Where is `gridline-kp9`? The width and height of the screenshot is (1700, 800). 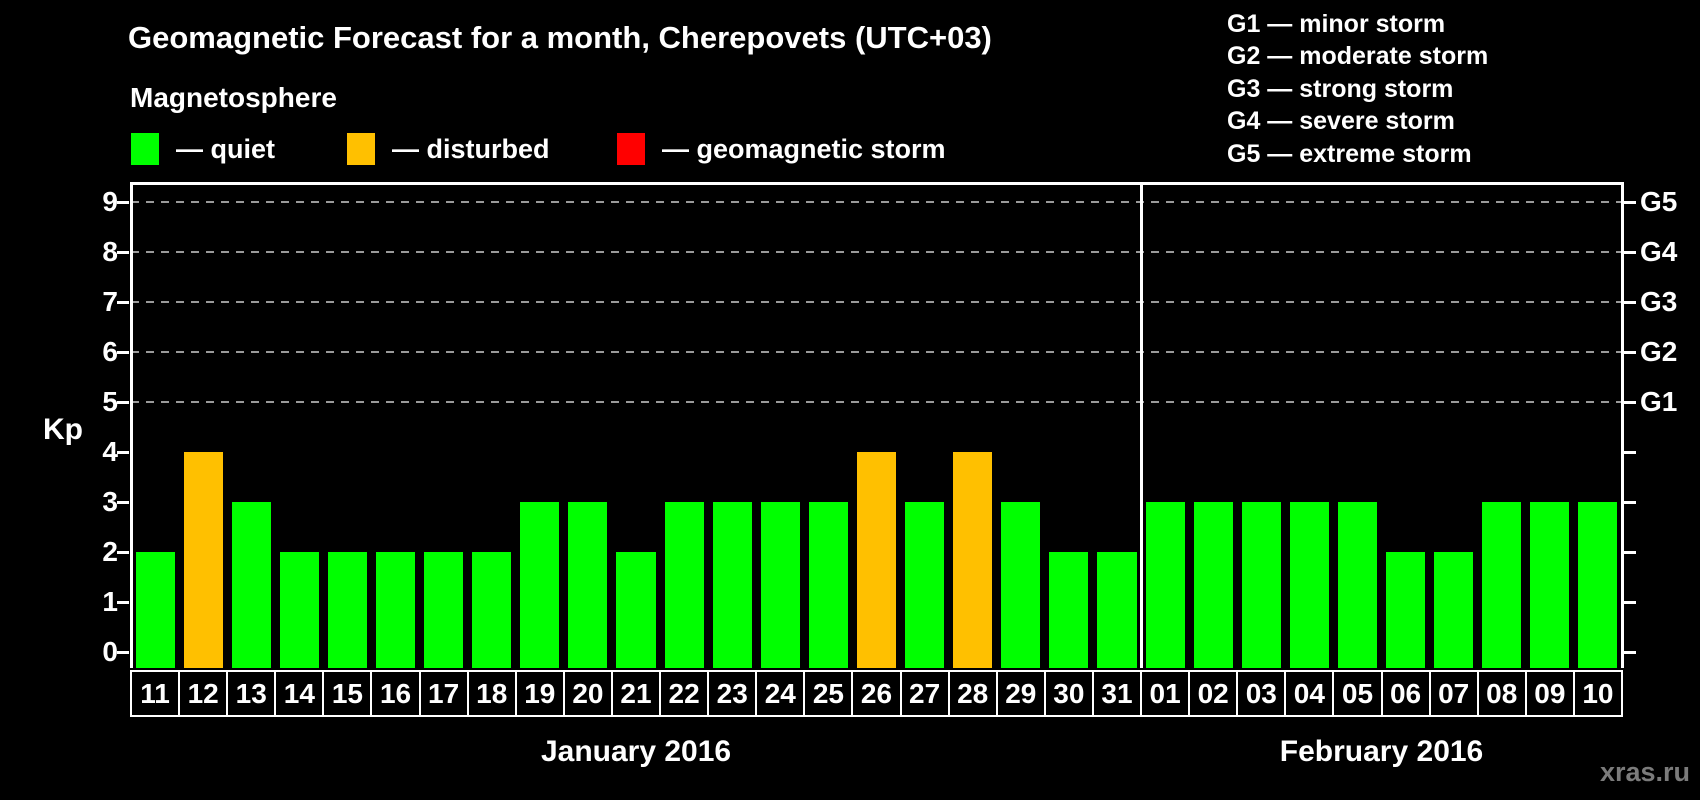
gridline-kp9 is located at coordinates (876, 202).